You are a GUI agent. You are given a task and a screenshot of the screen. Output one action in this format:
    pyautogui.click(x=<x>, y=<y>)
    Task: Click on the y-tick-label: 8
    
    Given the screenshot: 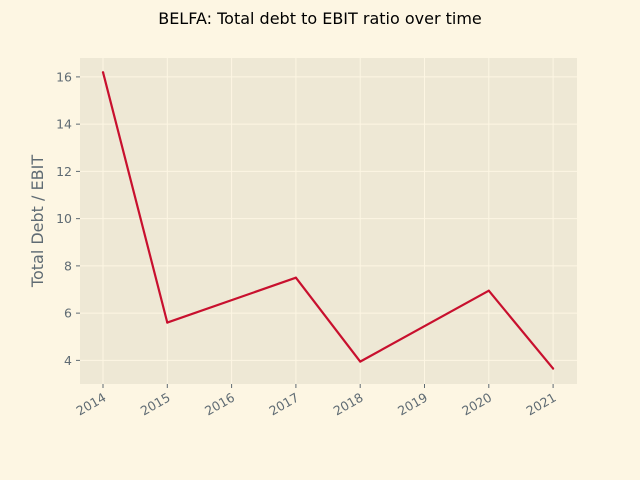 What is the action you would take?
    pyautogui.click(x=68, y=265)
    